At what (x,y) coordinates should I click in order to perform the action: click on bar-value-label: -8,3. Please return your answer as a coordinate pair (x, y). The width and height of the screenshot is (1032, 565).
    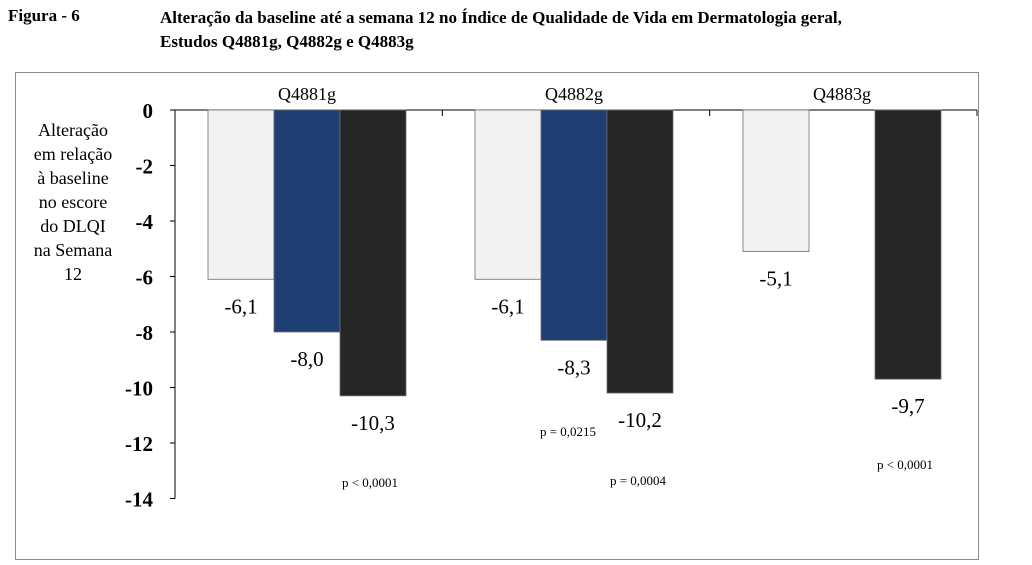
    Looking at the image, I should click on (573, 367).